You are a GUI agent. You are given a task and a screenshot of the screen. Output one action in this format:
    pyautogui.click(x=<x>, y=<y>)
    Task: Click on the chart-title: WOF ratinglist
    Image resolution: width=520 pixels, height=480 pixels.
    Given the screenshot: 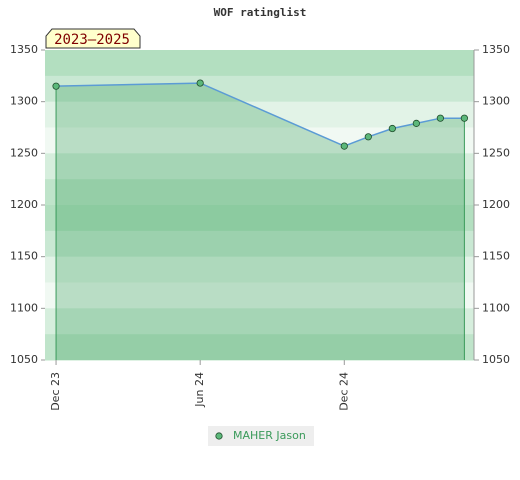 What is the action you would take?
    pyautogui.click(x=260, y=12)
    